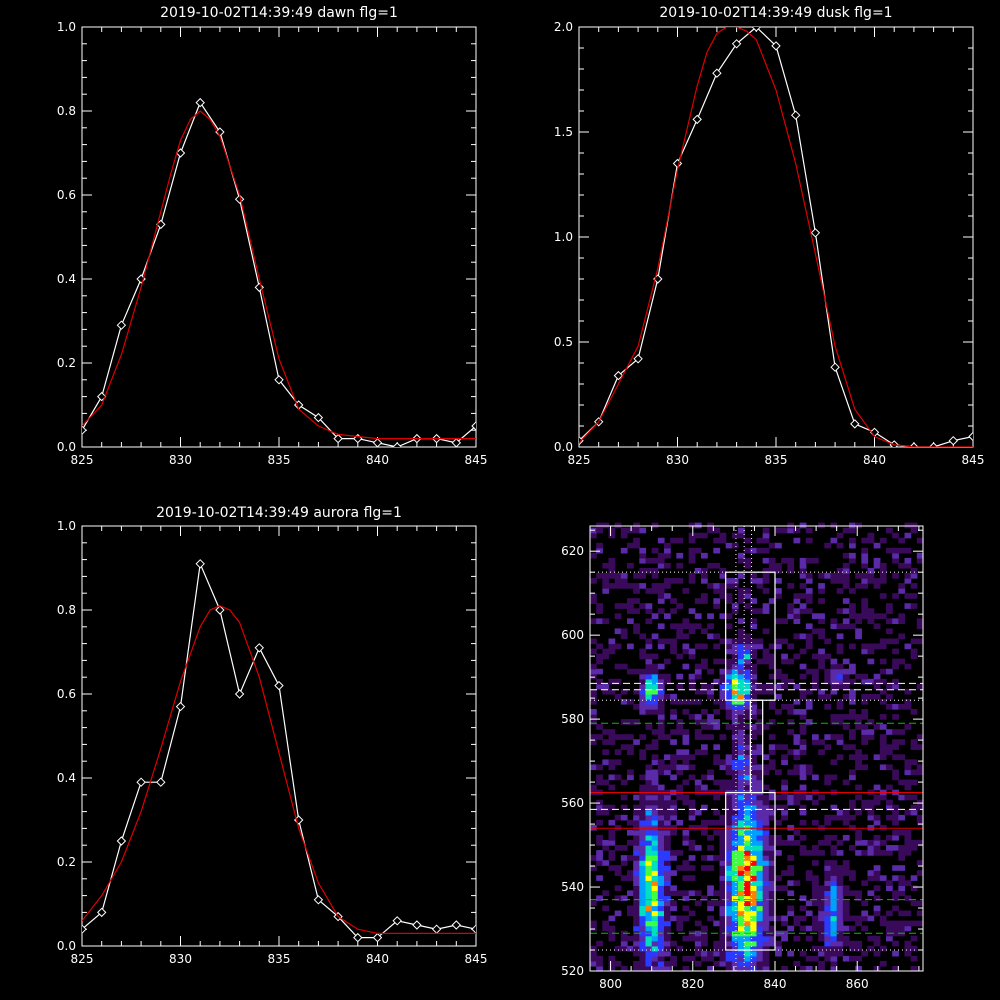 Image resolution: width=1000 pixels, height=1000 pixels. I want to click on spectrum-y-tick-label: 580, so click(572, 719).